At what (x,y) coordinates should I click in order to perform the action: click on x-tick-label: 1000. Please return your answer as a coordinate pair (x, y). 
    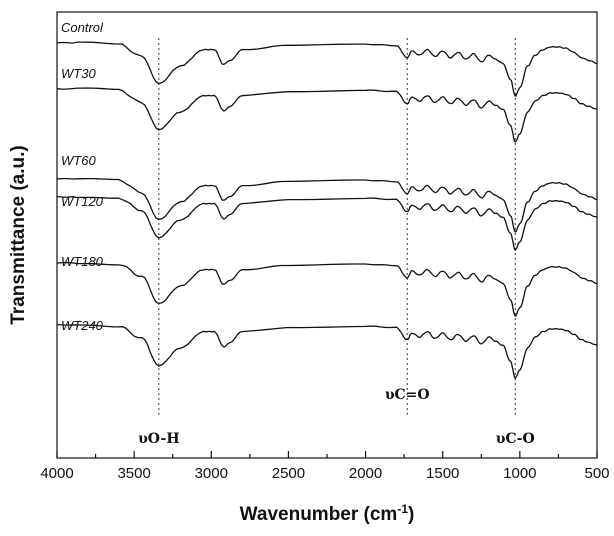
    Looking at the image, I should click on (519, 473).